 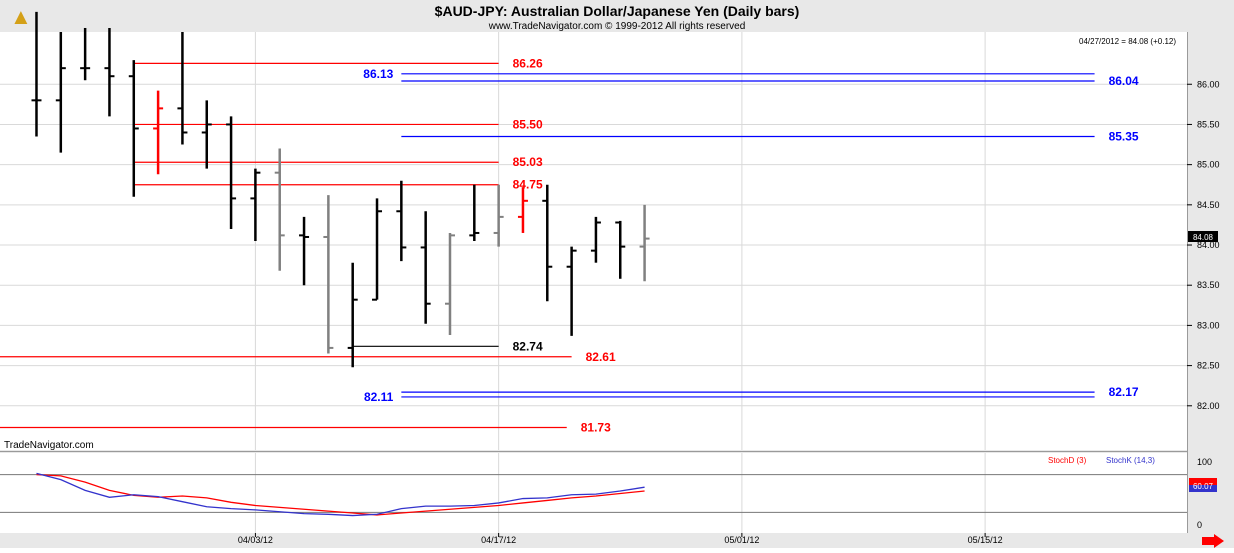 What do you see at coordinates (596, 427) in the screenshot?
I see `level-label: 81.73` at bounding box center [596, 427].